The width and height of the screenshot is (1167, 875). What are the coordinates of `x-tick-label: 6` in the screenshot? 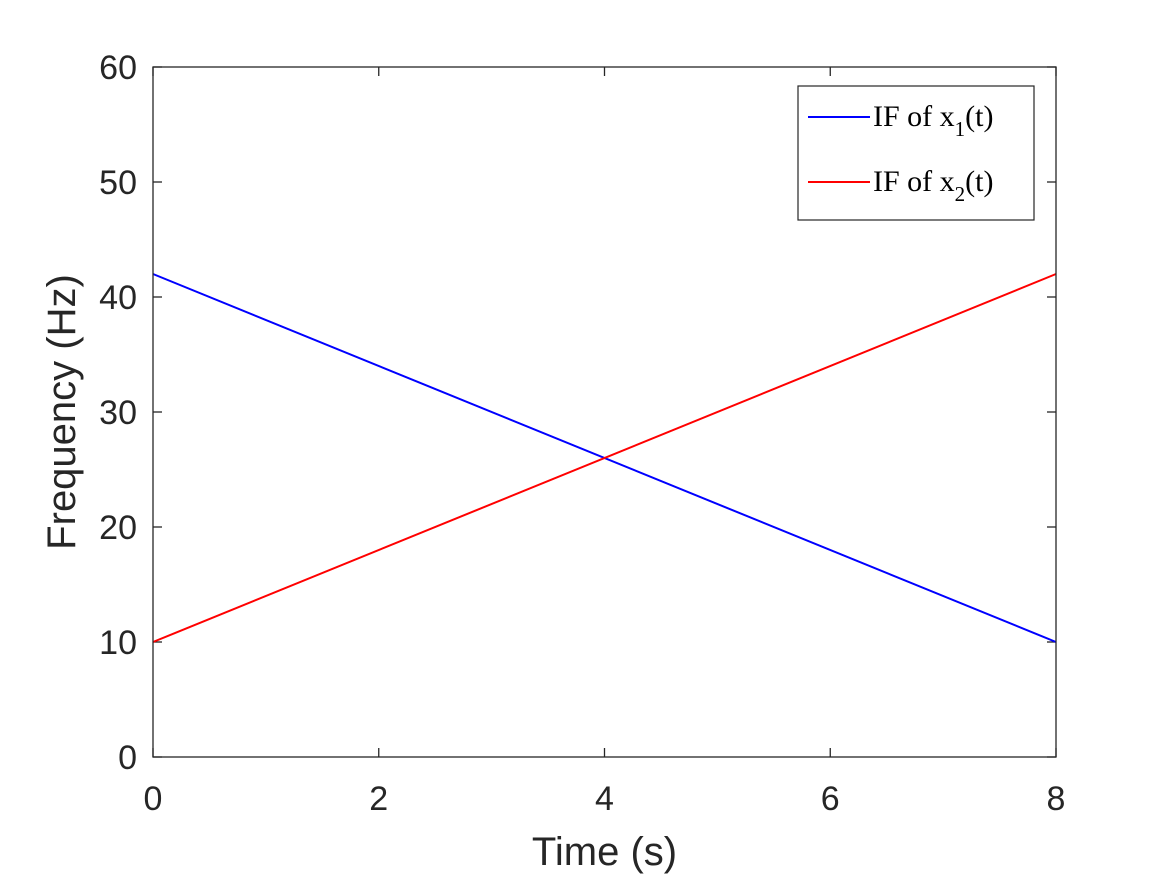 It's located at (830, 799).